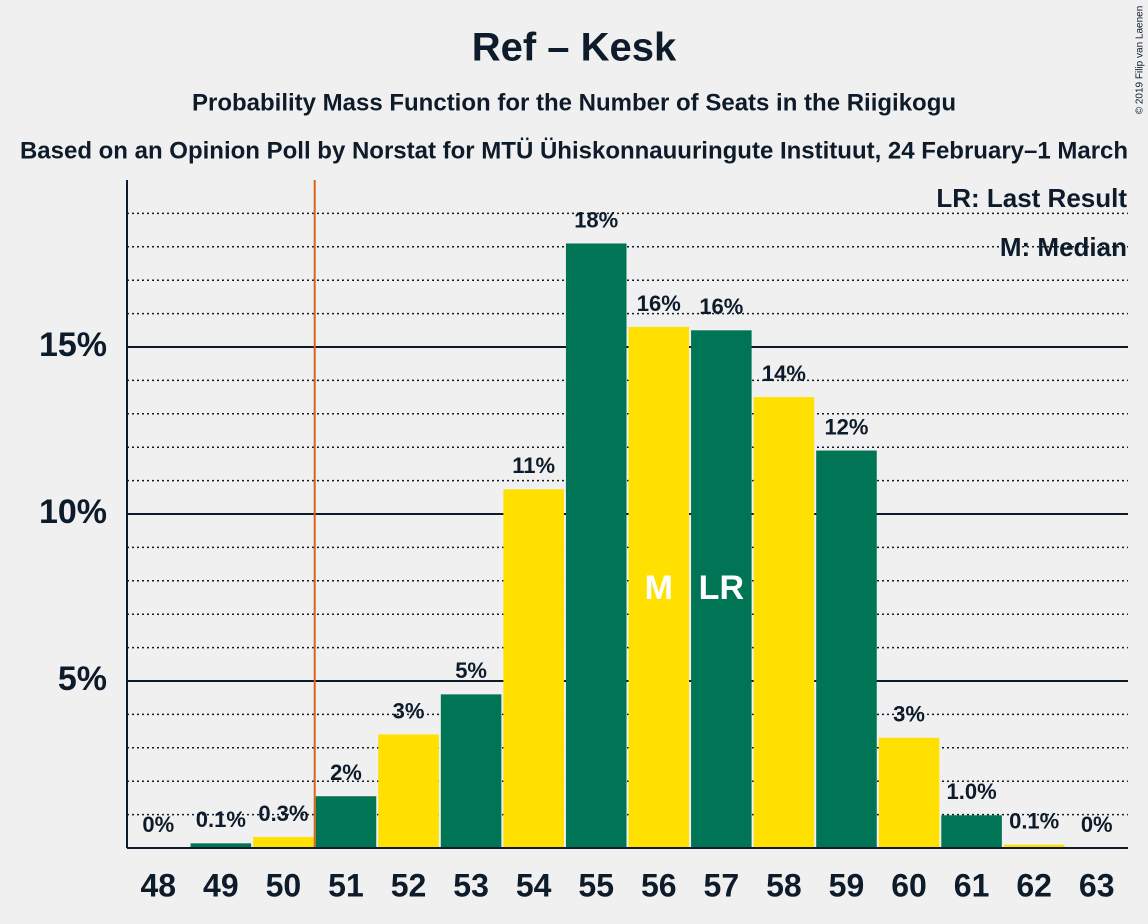 This screenshot has width=1148, height=924. I want to click on value-label: 2%, so click(346, 772).